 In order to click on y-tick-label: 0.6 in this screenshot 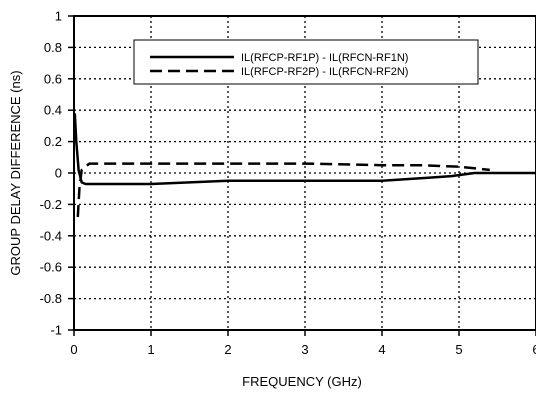, I will do `click(53, 78)`.